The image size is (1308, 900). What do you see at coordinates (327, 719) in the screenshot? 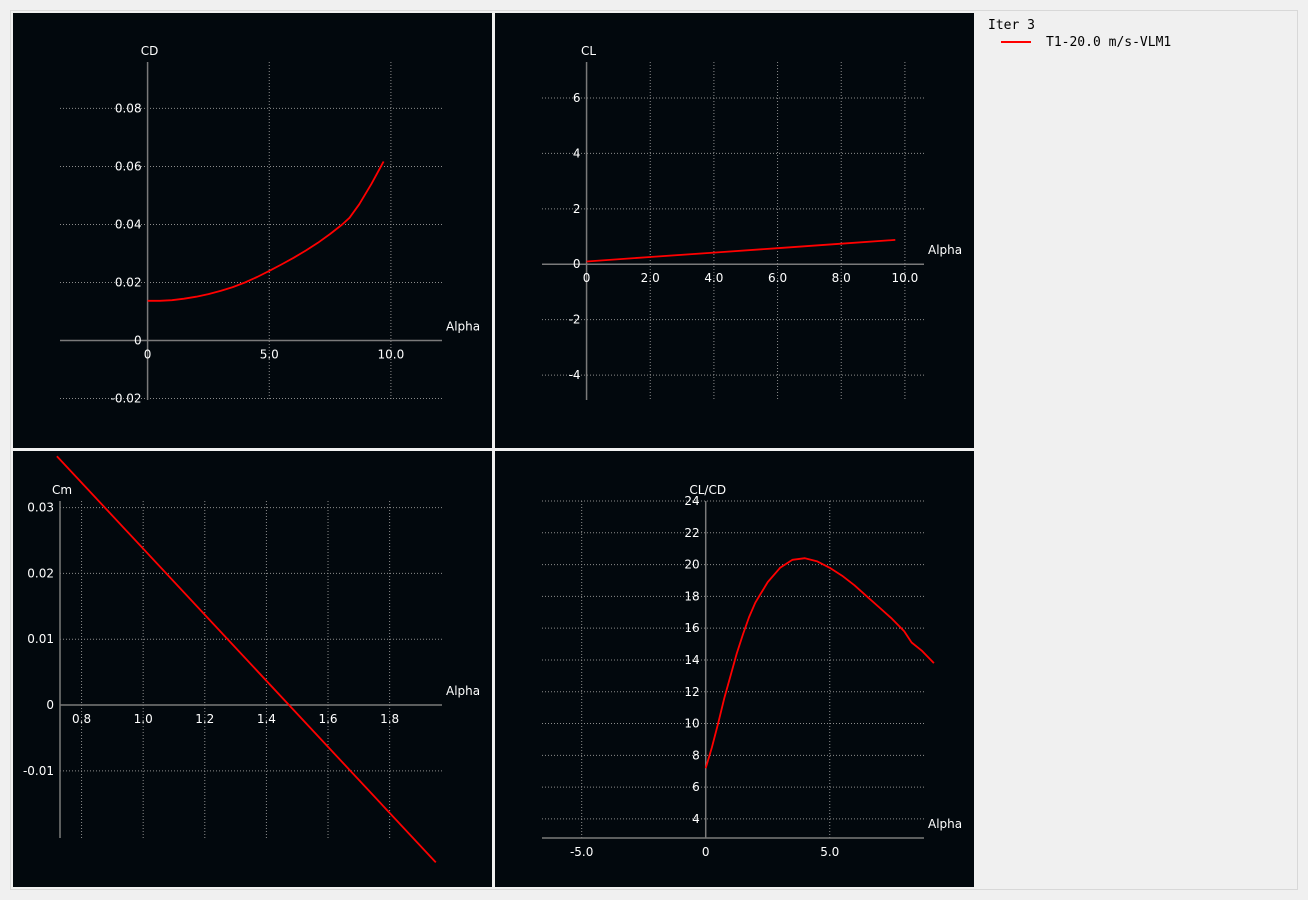
I see `cm-xtick-label-4: 1.6` at bounding box center [327, 719].